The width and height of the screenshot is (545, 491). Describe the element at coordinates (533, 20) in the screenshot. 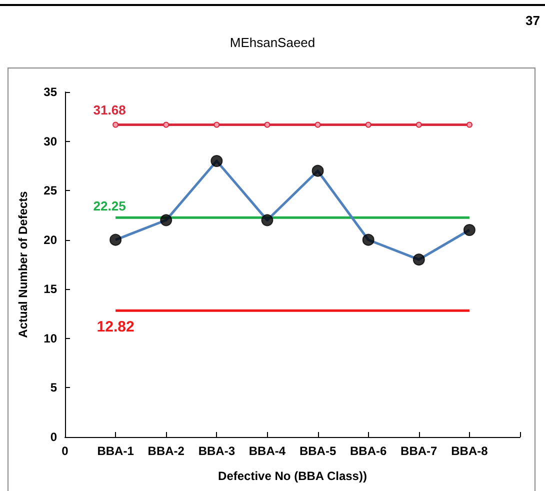

I see `text: 37` at that location.